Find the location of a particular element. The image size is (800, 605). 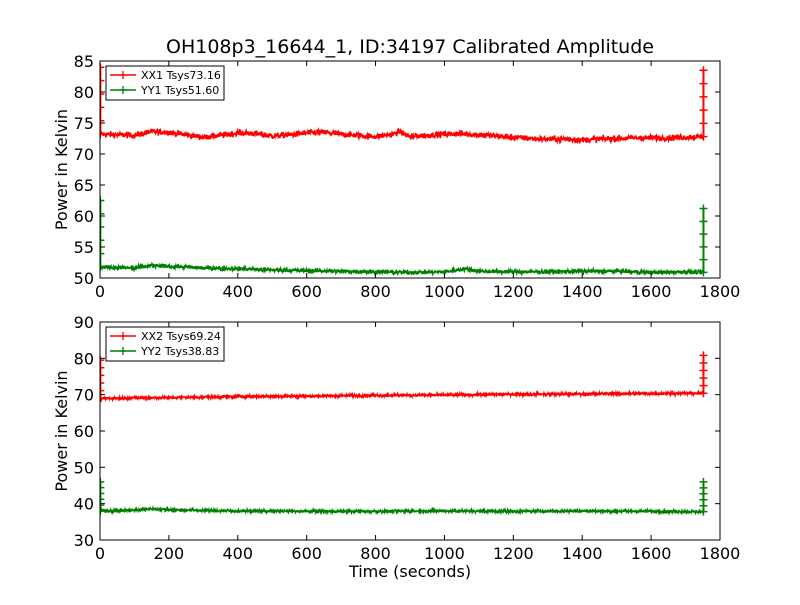

legend-label: XX1 Tsys73.16 is located at coordinates (181, 75).